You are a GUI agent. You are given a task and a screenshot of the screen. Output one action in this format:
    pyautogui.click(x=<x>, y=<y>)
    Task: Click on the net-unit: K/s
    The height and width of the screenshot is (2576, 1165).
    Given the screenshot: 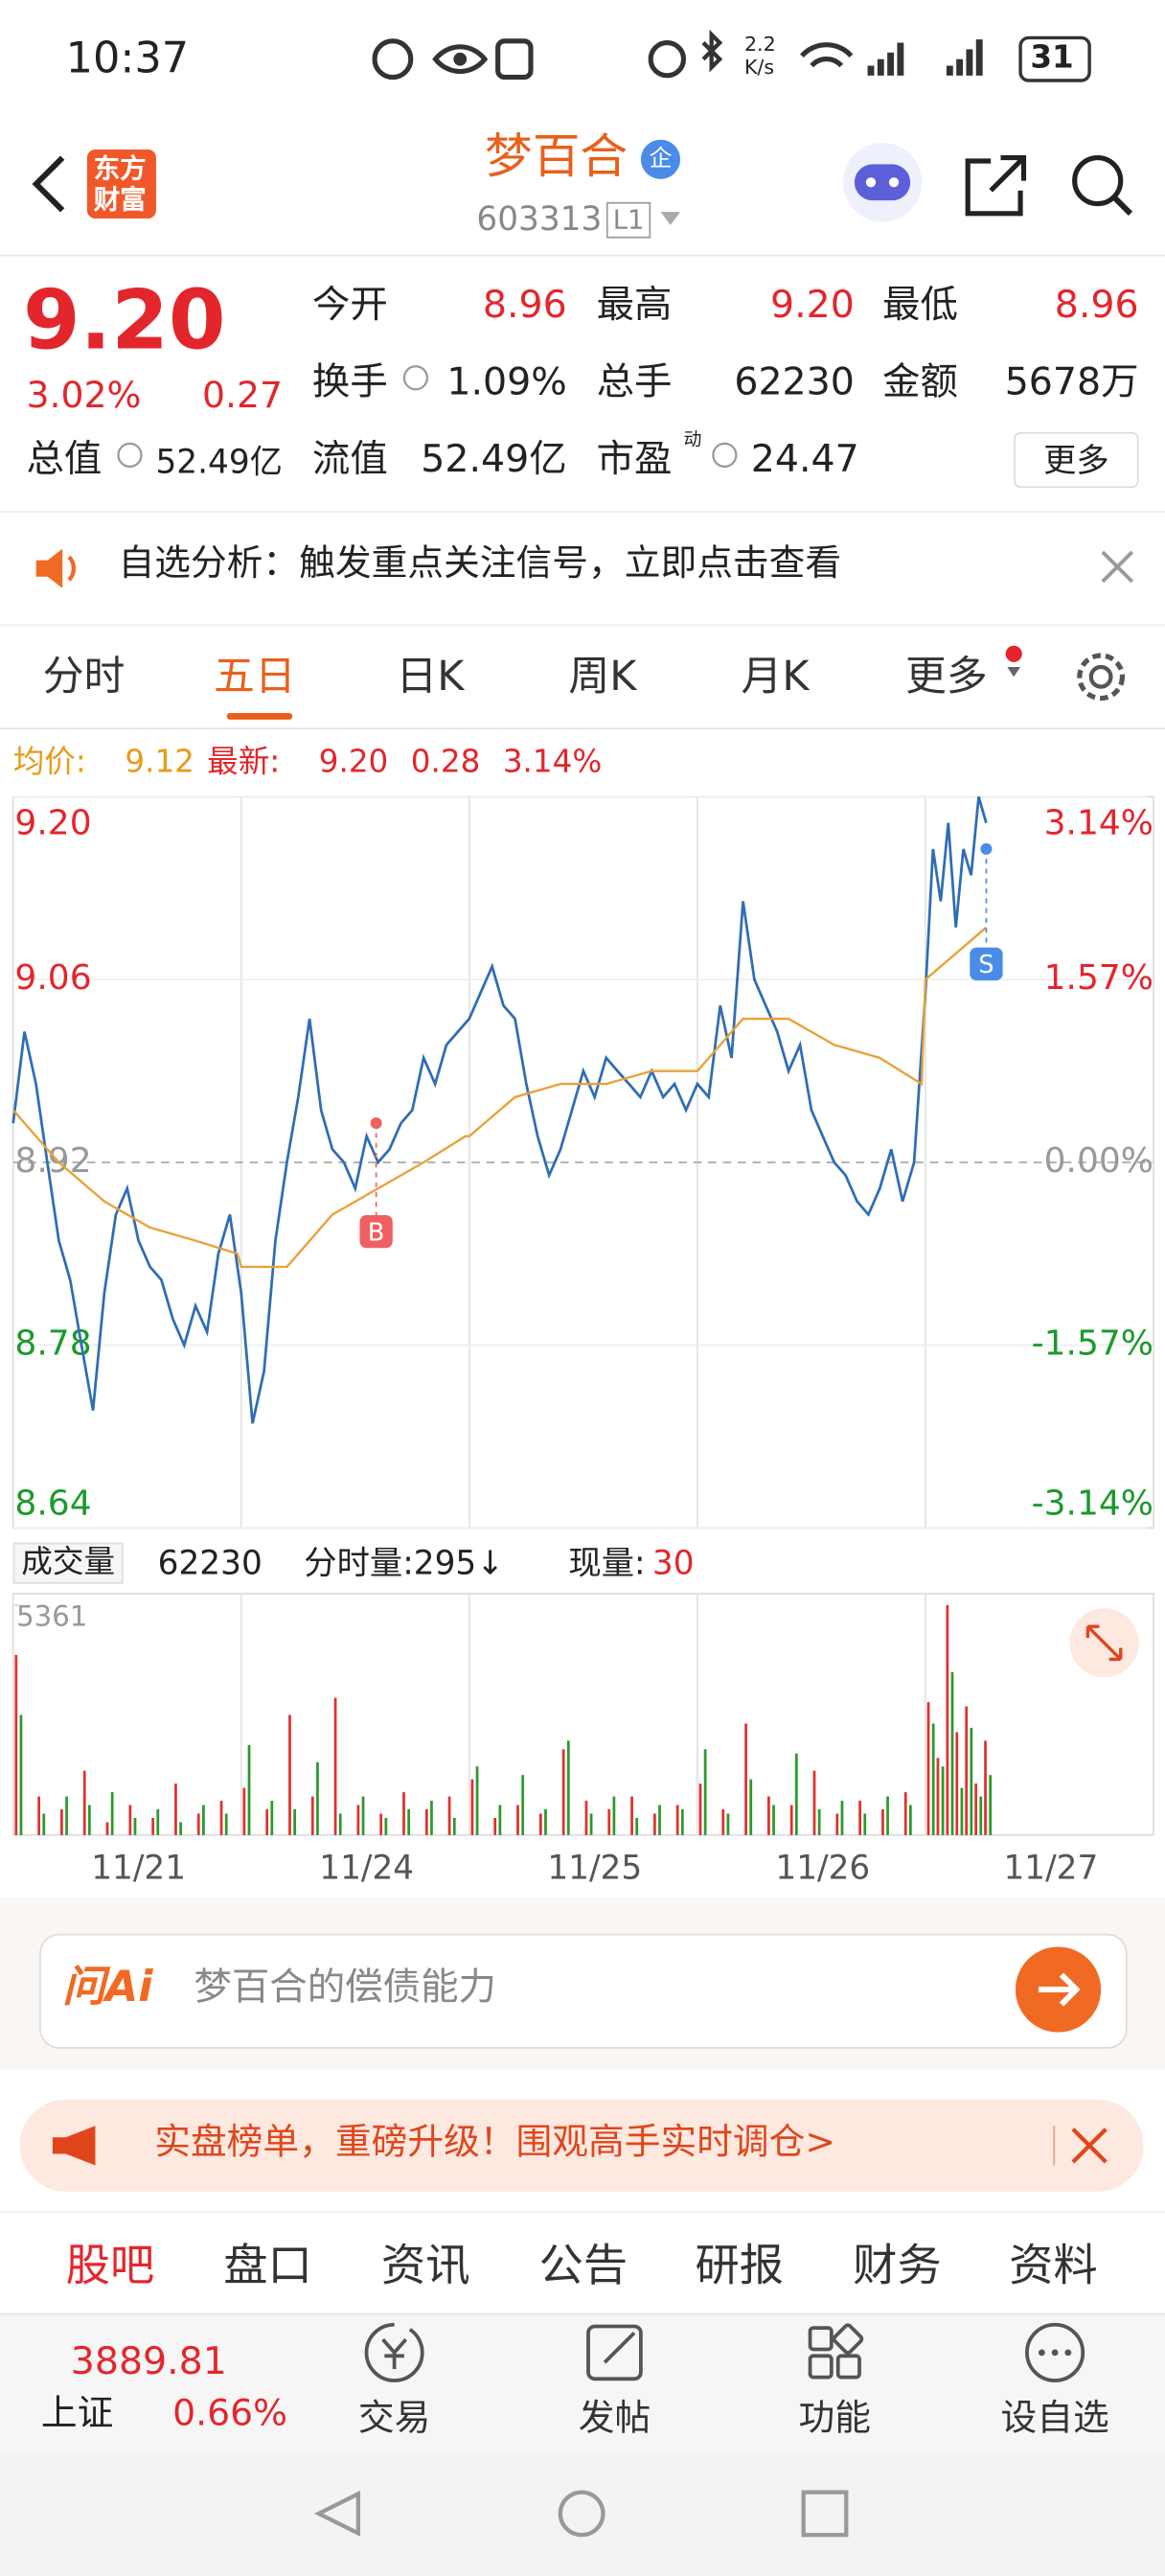 What is the action you would take?
    pyautogui.click(x=759, y=68)
    